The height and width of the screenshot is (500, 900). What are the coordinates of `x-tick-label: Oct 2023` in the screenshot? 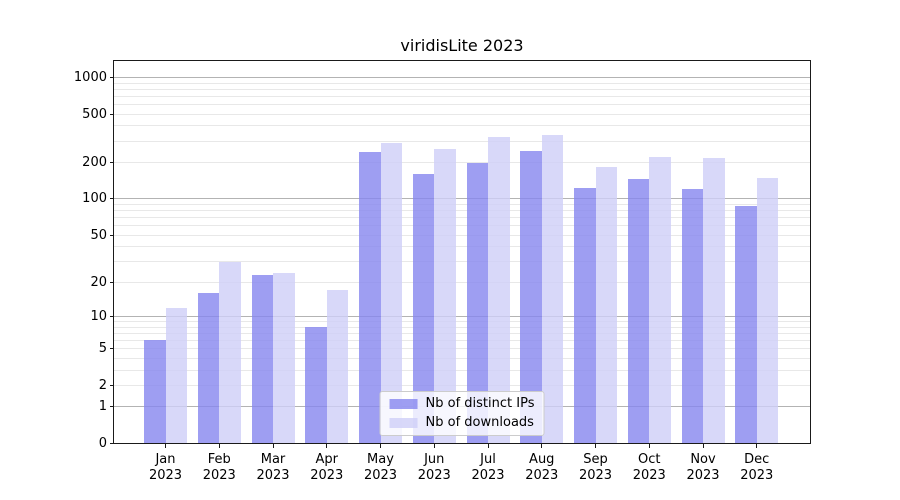 It's located at (649, 468).